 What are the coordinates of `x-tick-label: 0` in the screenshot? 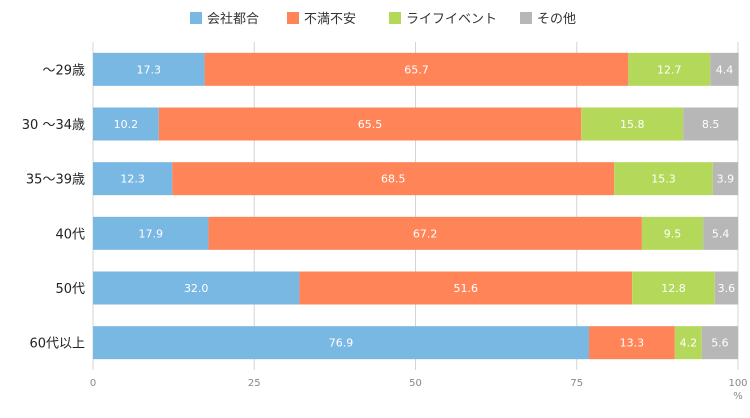 It's located at (93, 383).